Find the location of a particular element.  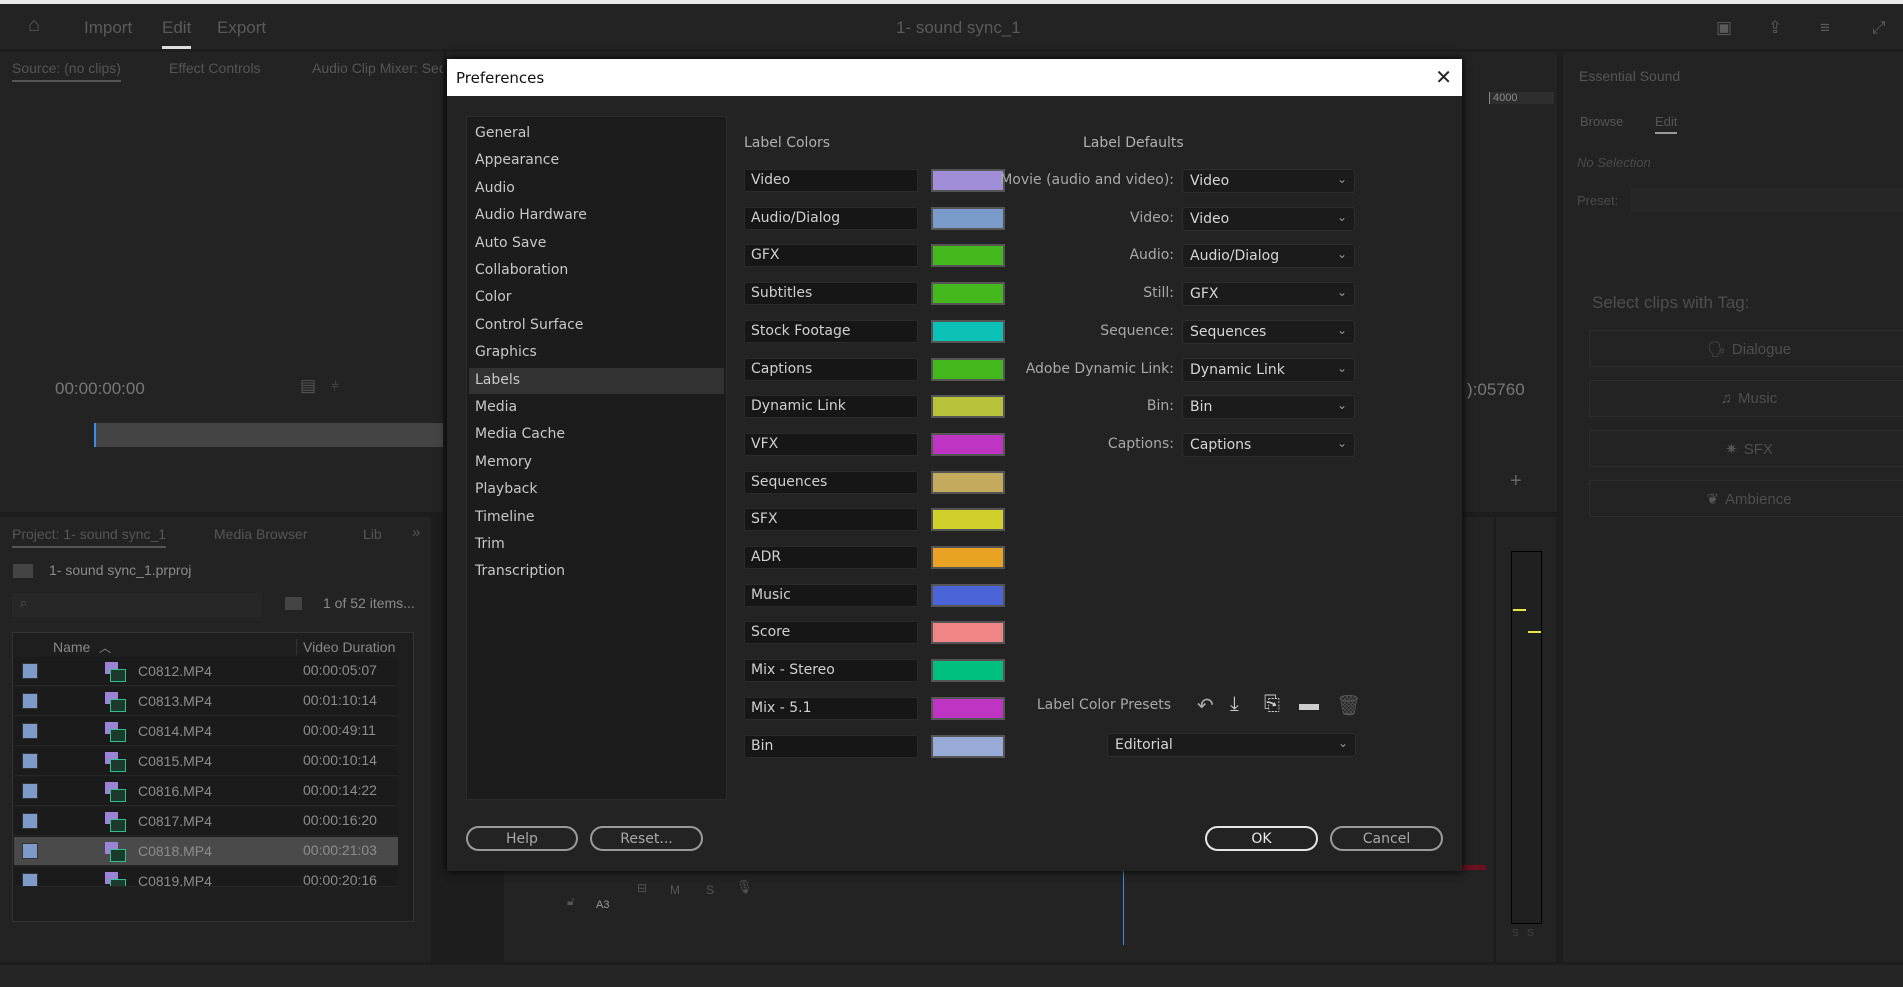

source-timecode: 00:00:00:00 is located at coordinates (100, 388).